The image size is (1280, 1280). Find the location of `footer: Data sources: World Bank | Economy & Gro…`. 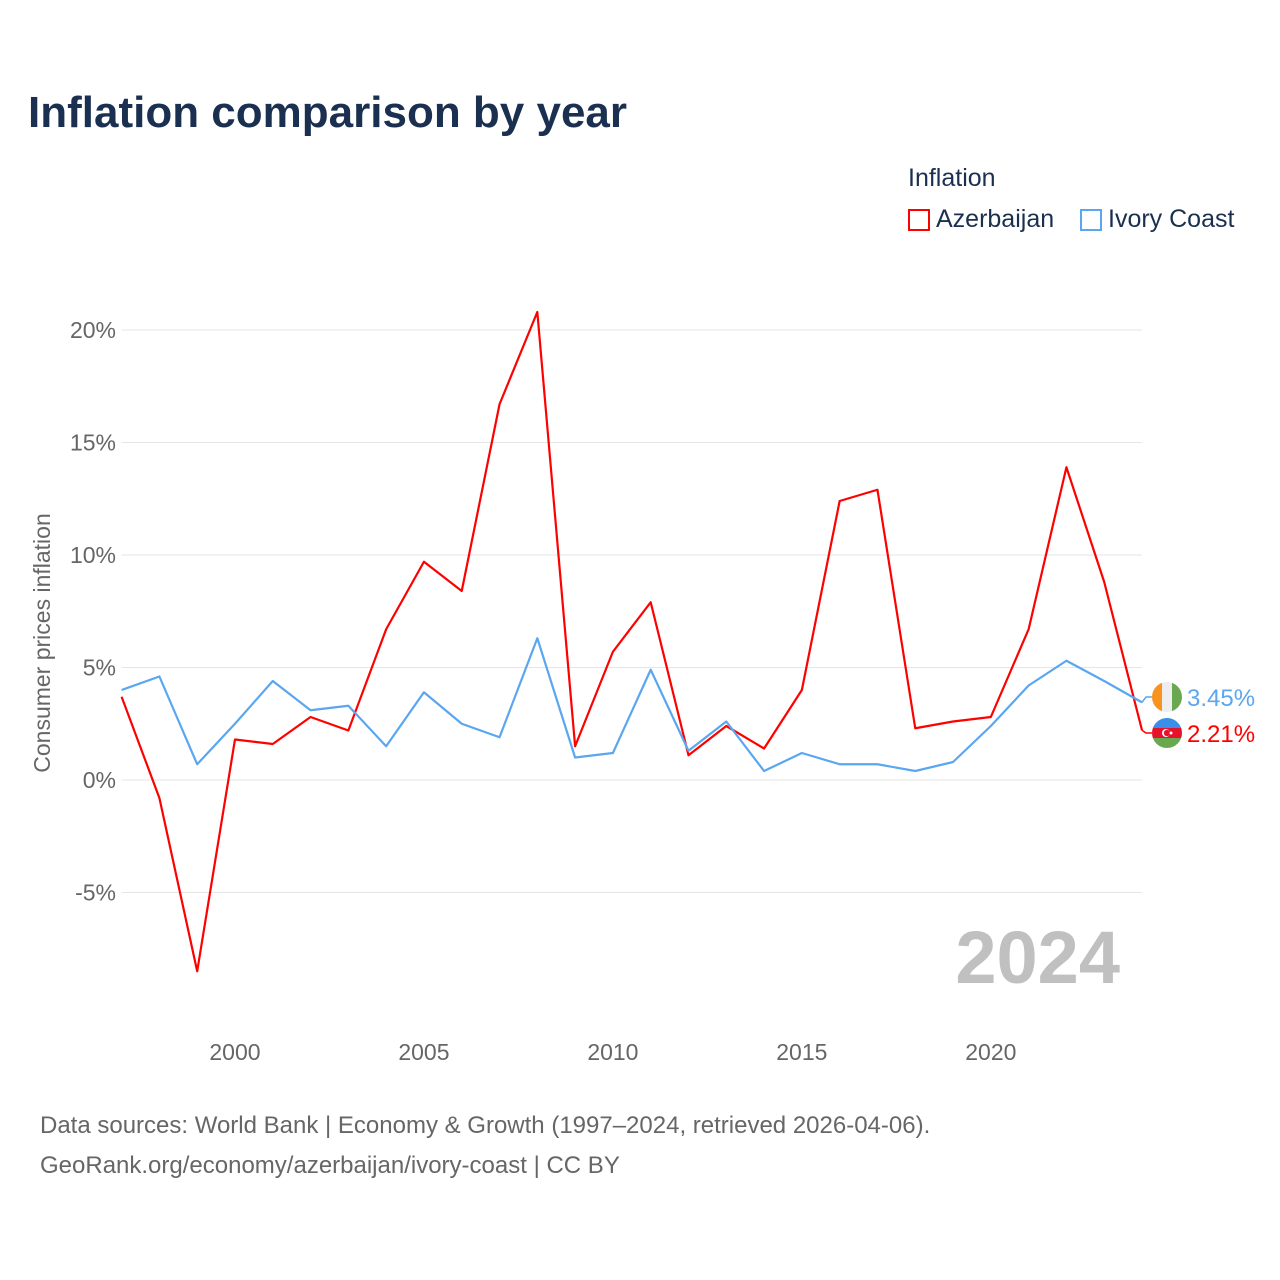

footer: Data sources: World Bank | Economy & Gro… is located at coordinates (485, 1146).